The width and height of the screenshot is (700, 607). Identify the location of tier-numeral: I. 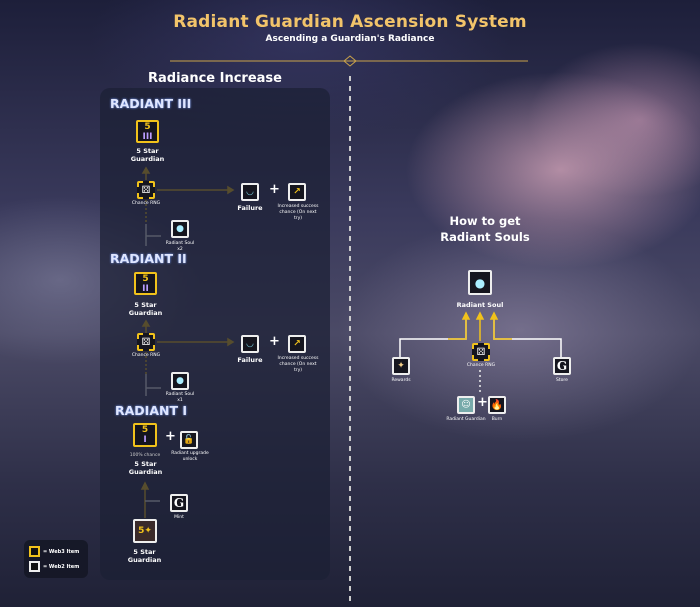
(145, 440).